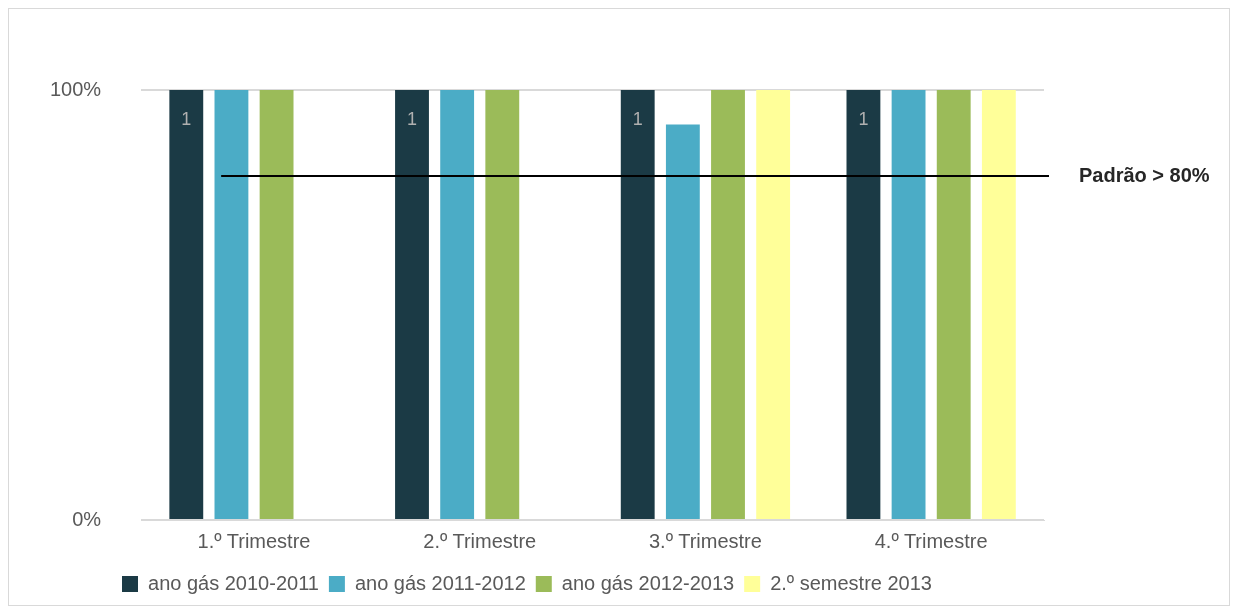 The height and width of the screenshot is (606, 1239). I want to click on y-tick-label: 0%, so click(87, 518).